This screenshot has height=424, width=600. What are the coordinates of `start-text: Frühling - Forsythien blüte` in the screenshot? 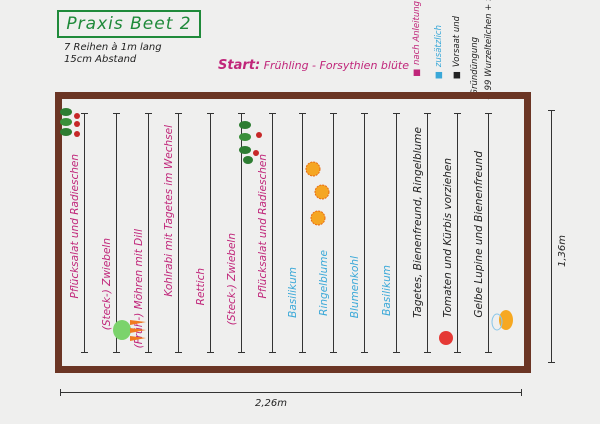 It's located at (336, 65).